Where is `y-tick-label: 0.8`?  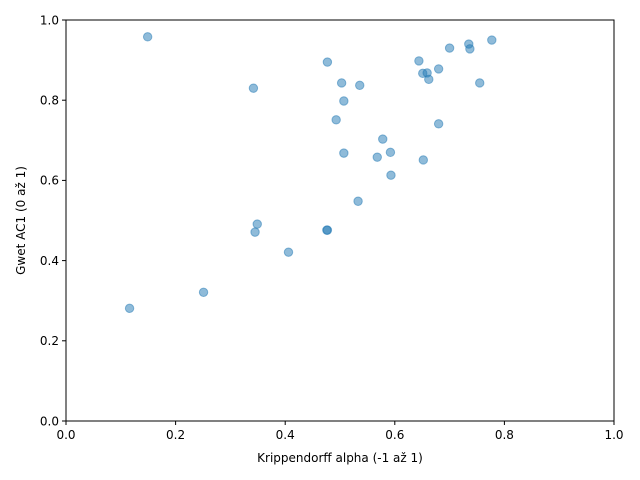
y-tick-label: 0.8 is located at coordinates (49, 101).